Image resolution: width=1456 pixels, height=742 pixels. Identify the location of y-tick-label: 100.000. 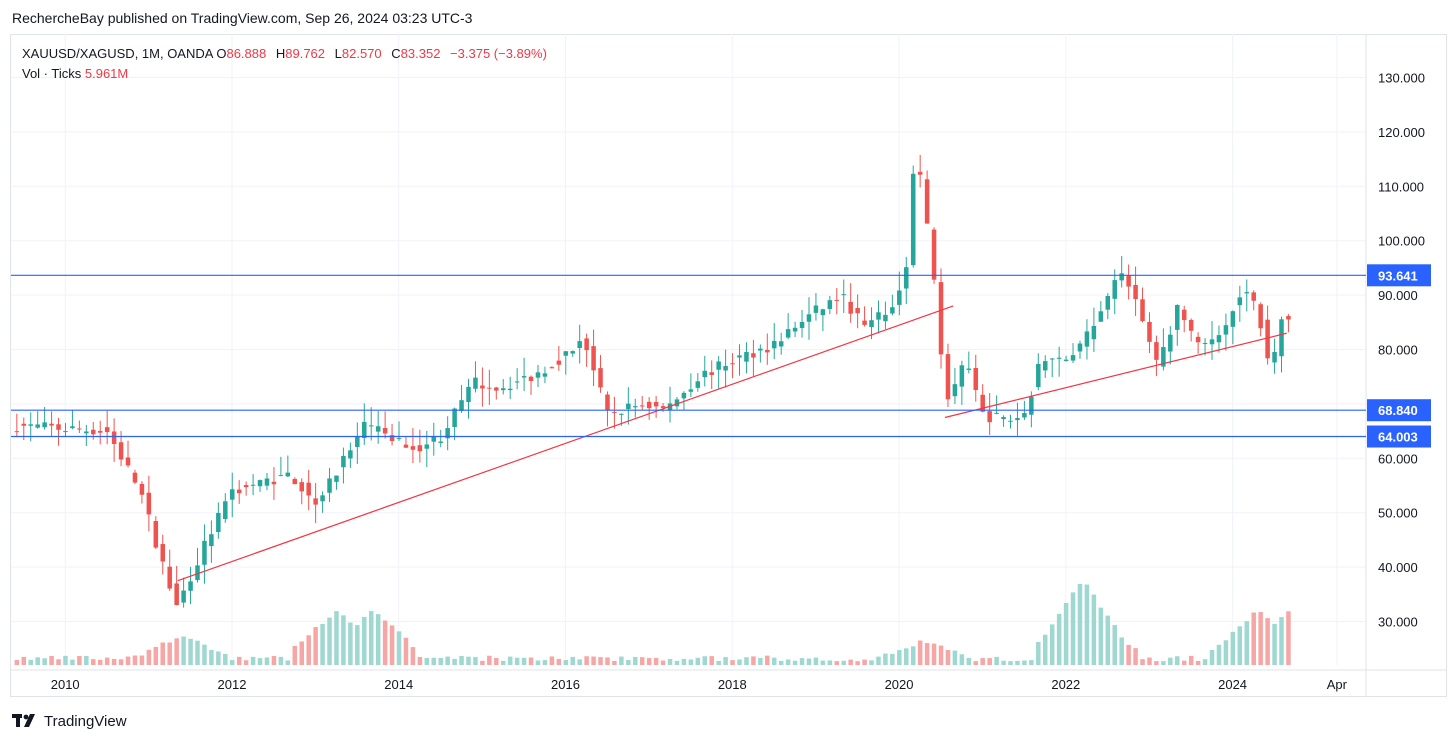
(1401, 241).